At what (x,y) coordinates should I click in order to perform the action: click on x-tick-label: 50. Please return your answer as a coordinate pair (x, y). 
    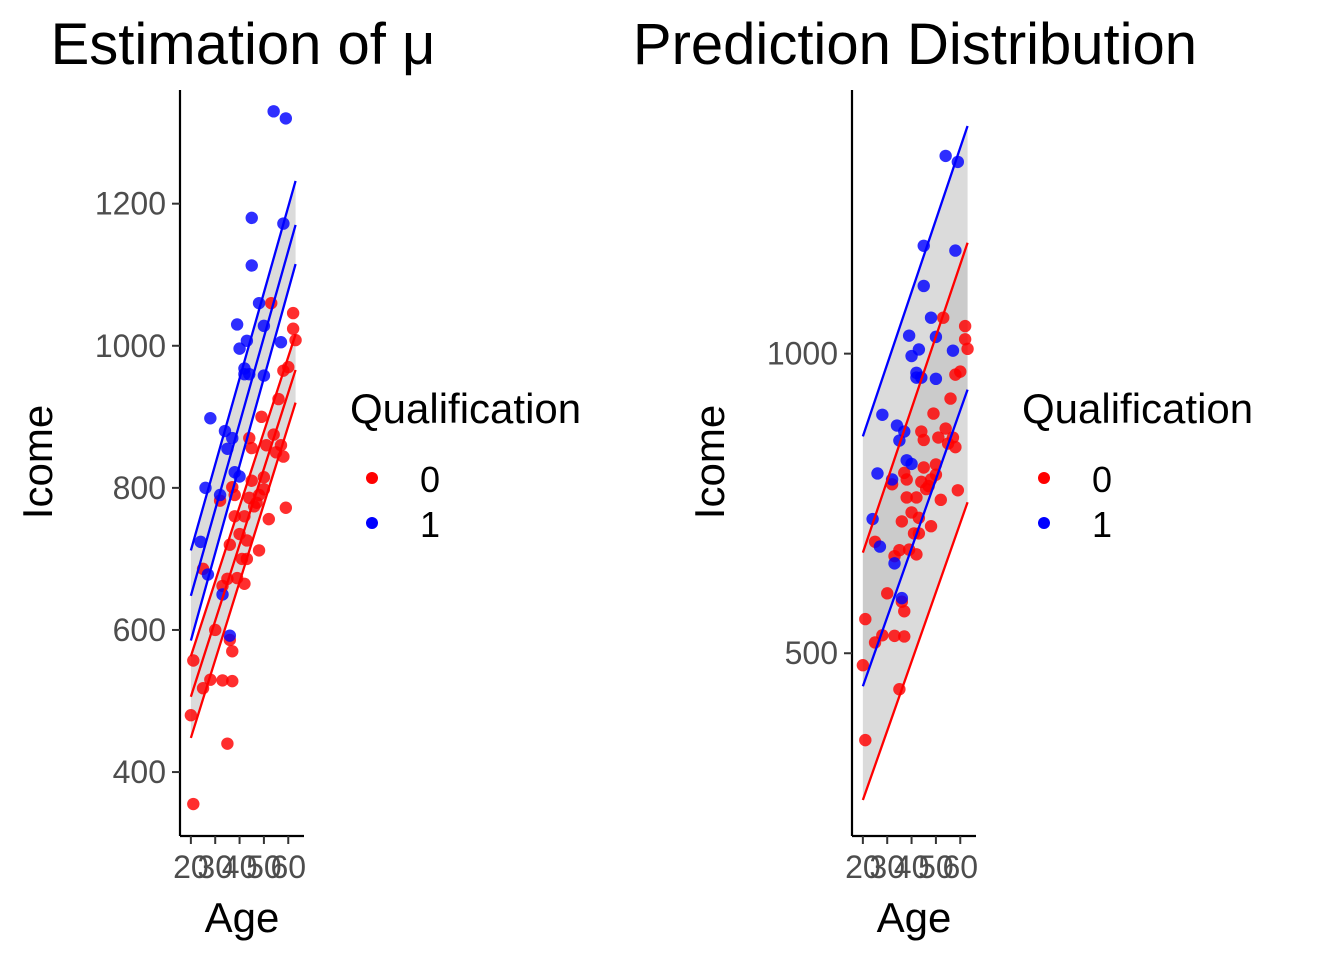
    Looking at the image, I should click on (264, 867).